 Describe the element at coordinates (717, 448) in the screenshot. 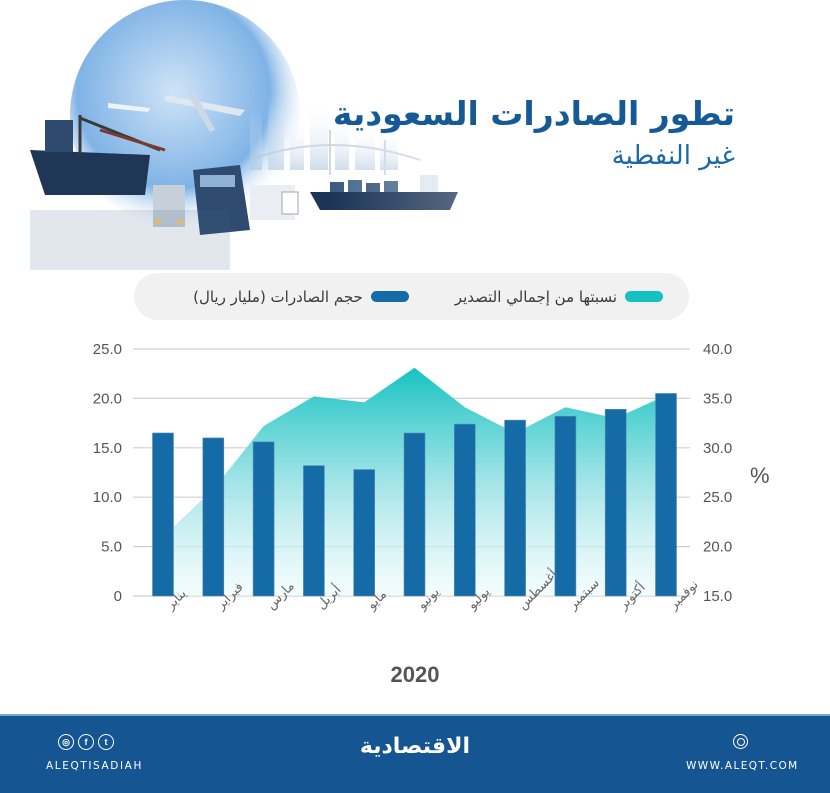

I see `right-tick-label: 30.0` at that location.